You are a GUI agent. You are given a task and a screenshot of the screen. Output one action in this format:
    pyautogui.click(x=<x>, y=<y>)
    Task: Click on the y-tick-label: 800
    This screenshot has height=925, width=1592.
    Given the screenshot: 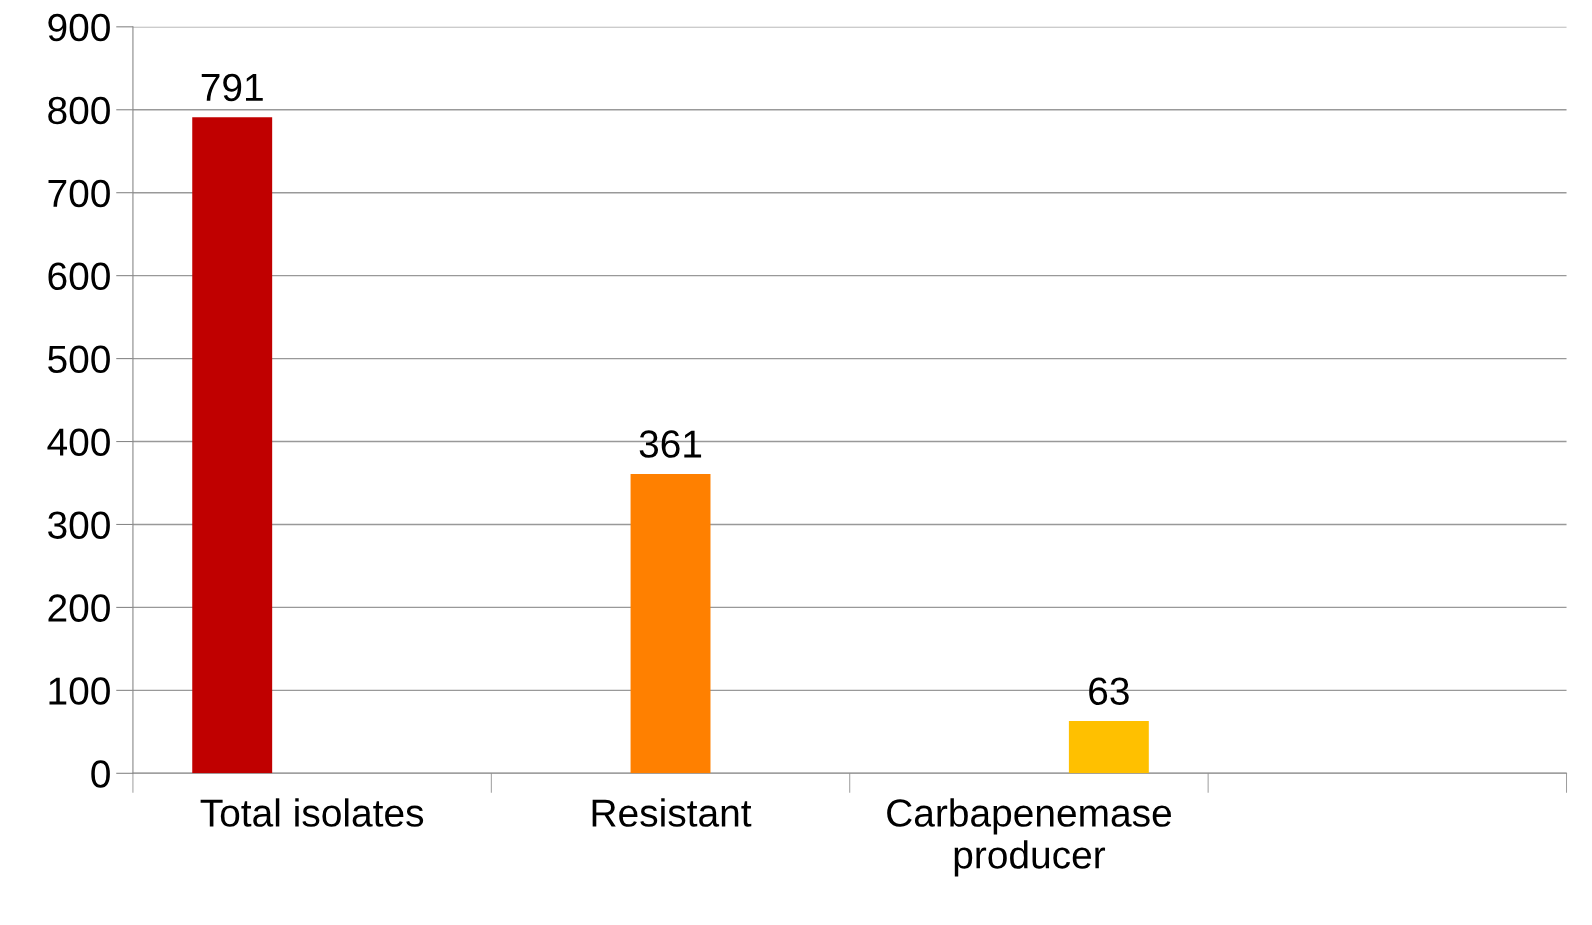 What is the action you would take?
    pyautogui.click(x=79, y=110)
    